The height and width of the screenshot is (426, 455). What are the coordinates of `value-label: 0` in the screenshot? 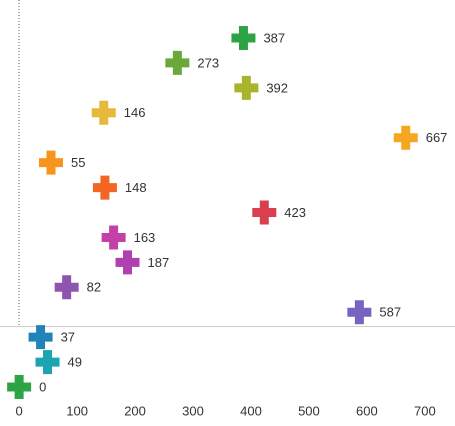 It's located at (42, 386).